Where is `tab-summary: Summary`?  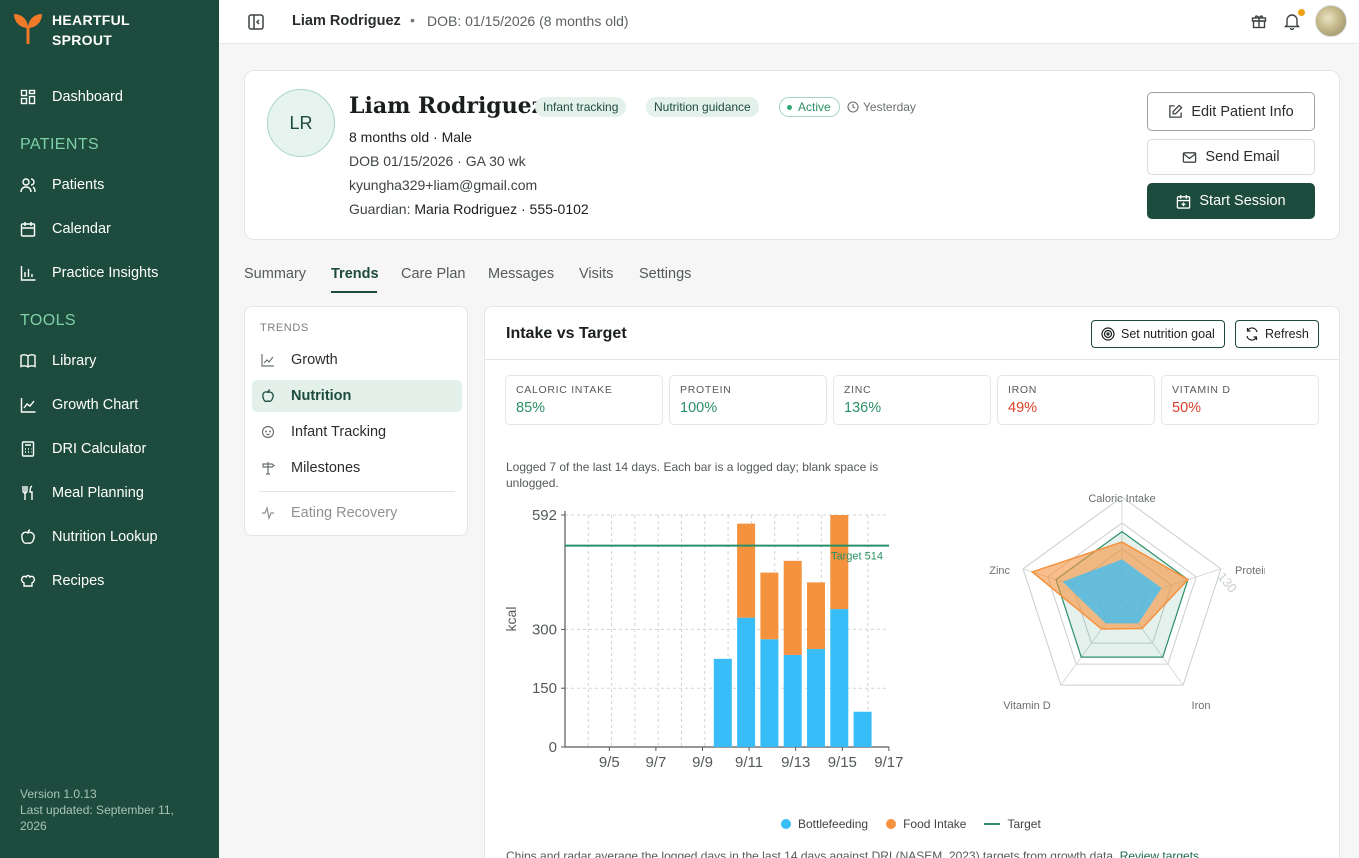 tab-summary: Summary is located at coordinates (275, 274).